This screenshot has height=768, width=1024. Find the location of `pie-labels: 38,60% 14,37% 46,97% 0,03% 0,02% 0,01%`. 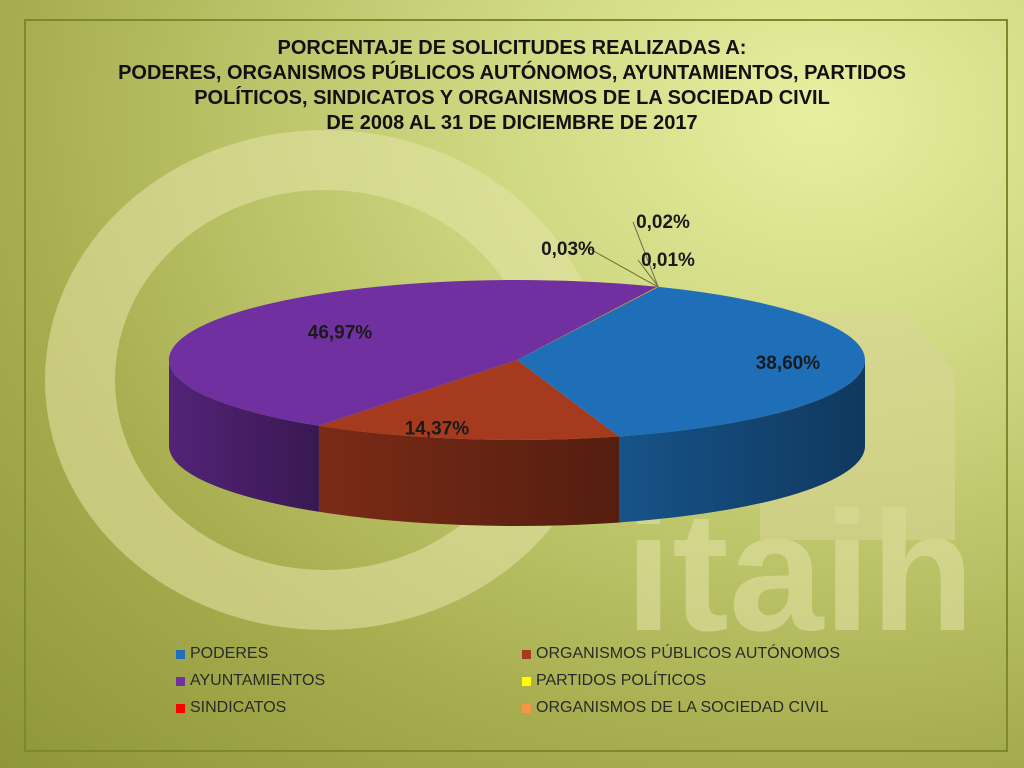

pie-labels: 38,60% 14,37% 46,97% 0,03% 0,02% 0,01% is located at coordinates (564, 325).